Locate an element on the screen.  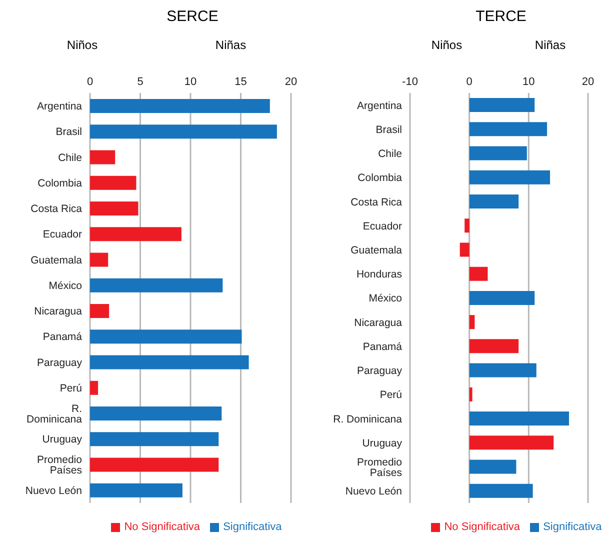
y-tick-label: Honduras is located at coordinates (379, 274).